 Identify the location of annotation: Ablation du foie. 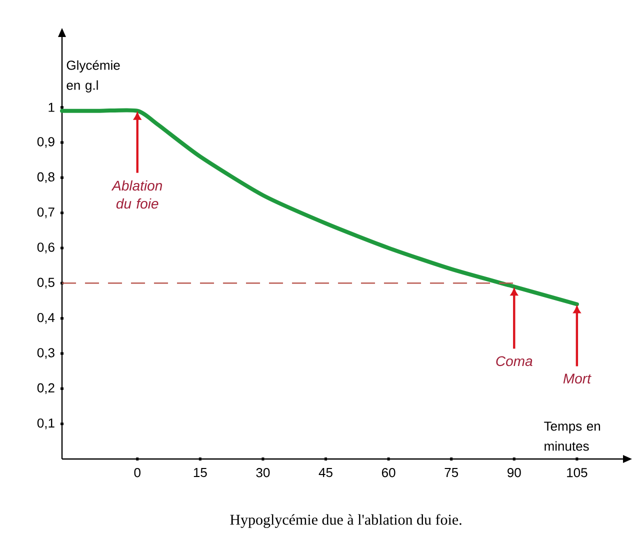
(136, 194).